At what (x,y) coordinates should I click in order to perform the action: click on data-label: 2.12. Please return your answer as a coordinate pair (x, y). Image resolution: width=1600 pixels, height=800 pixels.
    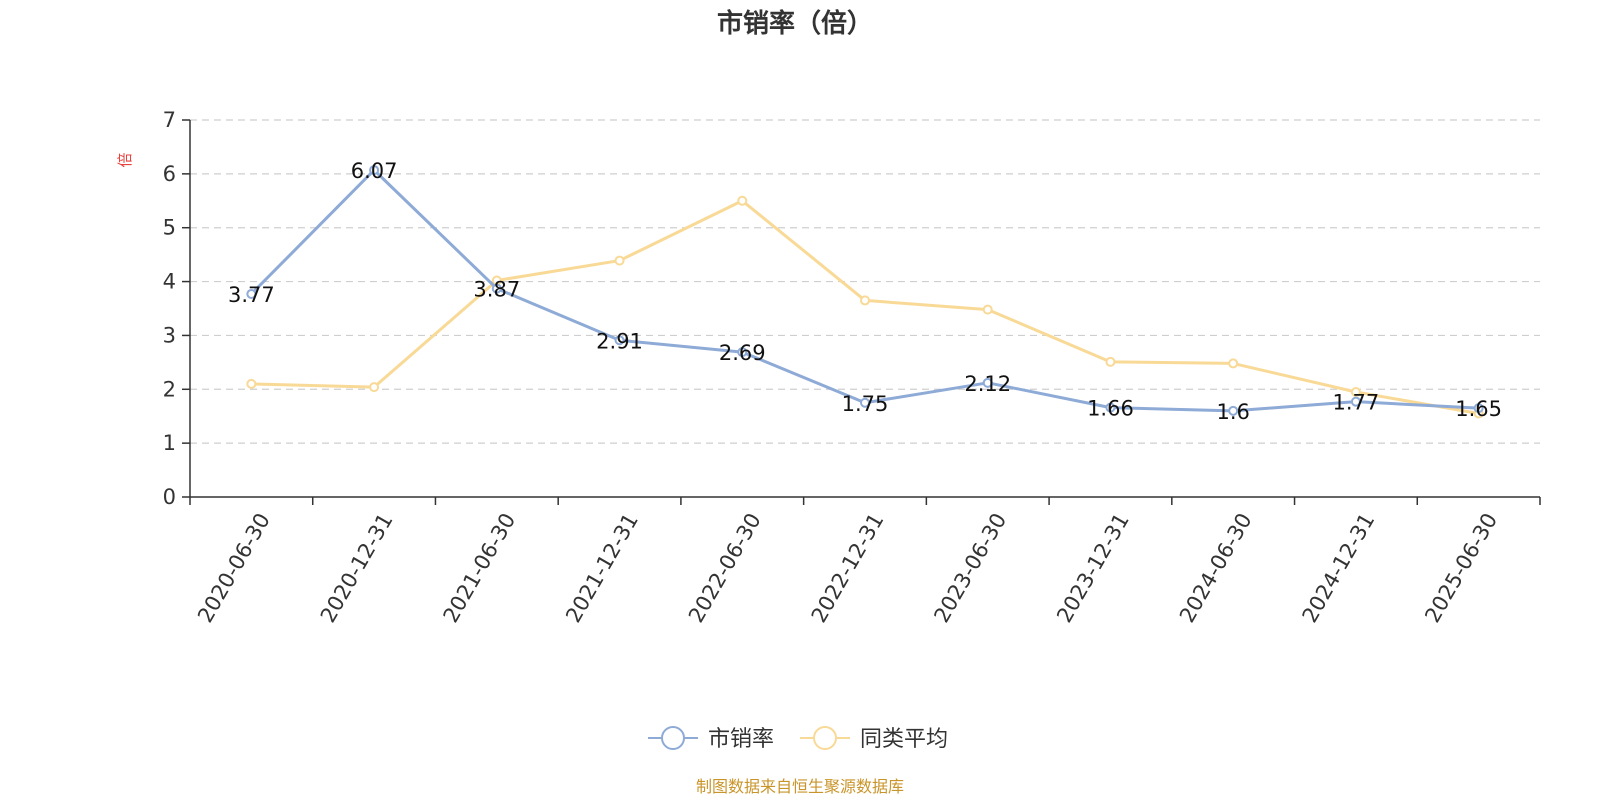
    Looking at the image, I should click on (987, 384).